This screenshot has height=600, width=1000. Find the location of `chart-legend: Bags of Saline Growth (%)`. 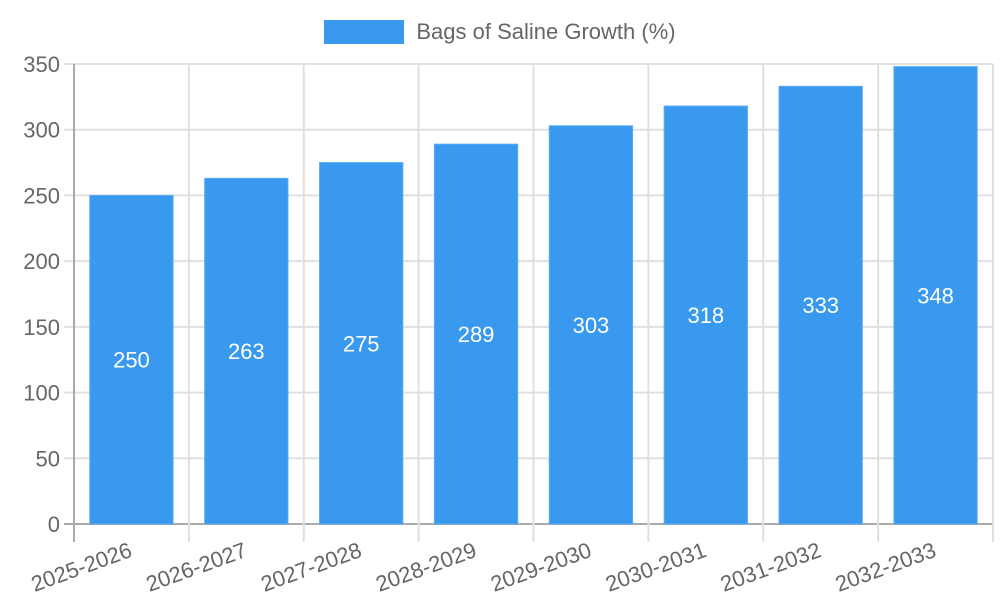

chart-legend: Bags of Saline Growth (%) is located at coordinates (500, 32).